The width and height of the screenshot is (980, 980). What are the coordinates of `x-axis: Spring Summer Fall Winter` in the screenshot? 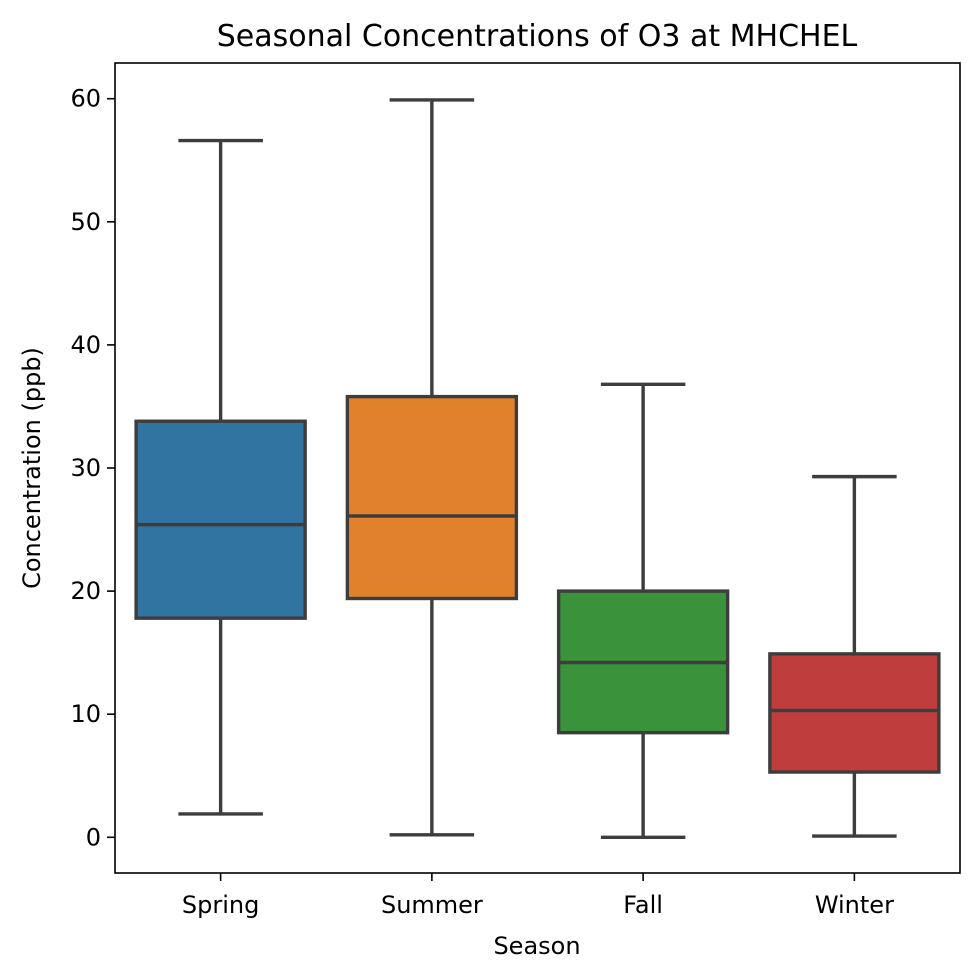 It's located at (538, 896).